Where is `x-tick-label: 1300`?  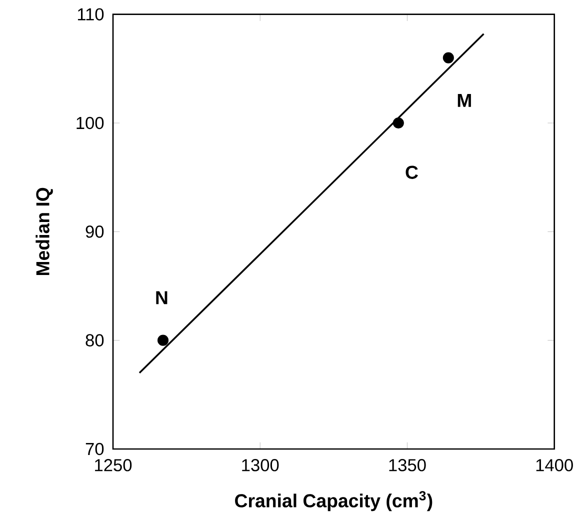
x-tick-label: 1300 is located at coordinates (260, 465).